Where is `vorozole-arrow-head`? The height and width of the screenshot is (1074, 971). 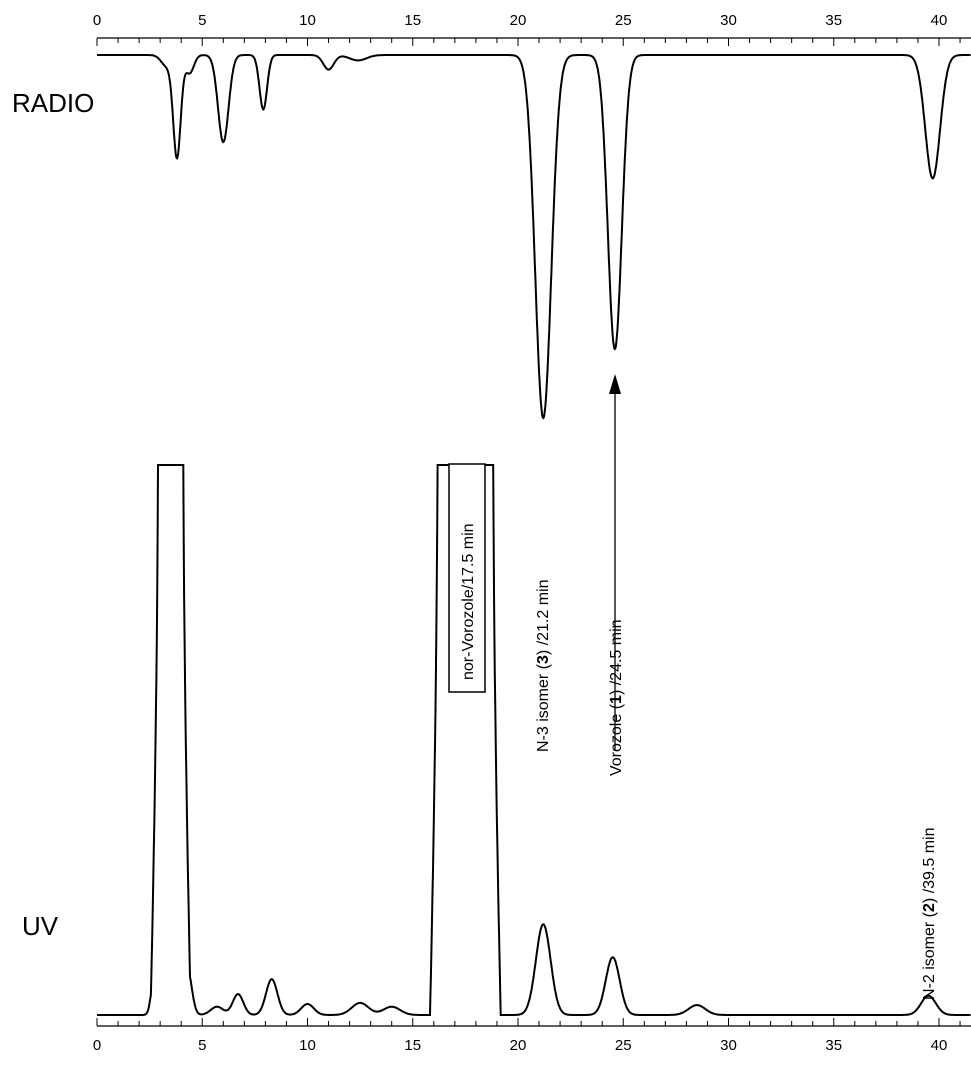
vorozole-arrow-head is located at coordinates (615, 384).